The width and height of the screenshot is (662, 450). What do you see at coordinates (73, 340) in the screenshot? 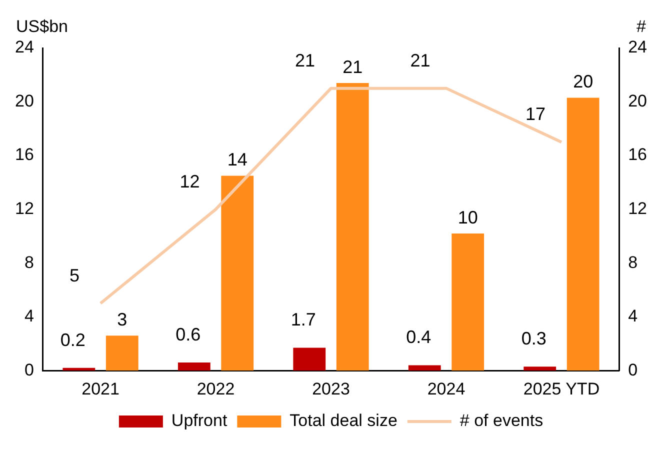
I see `data-label: 0.2` at bounding box center [73, 340].